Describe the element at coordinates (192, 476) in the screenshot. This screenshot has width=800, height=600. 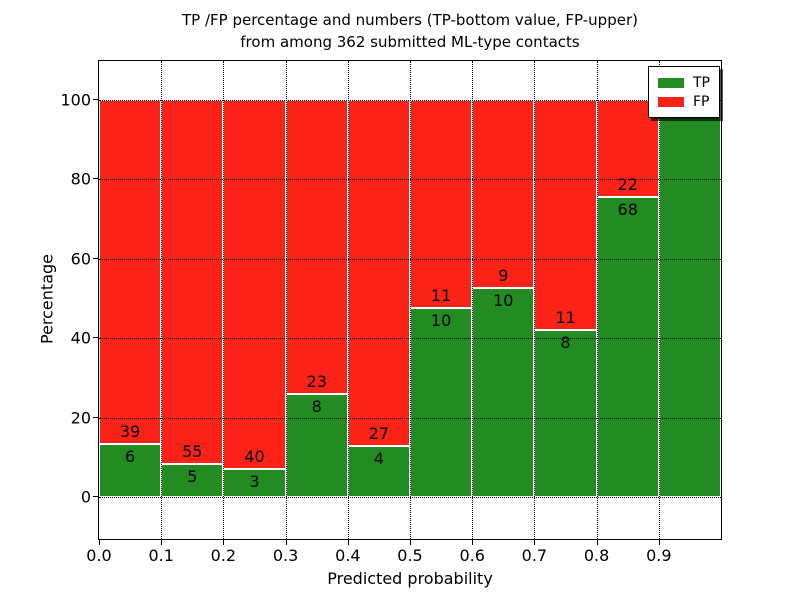
I see `tp-count-label: 5` at that location.